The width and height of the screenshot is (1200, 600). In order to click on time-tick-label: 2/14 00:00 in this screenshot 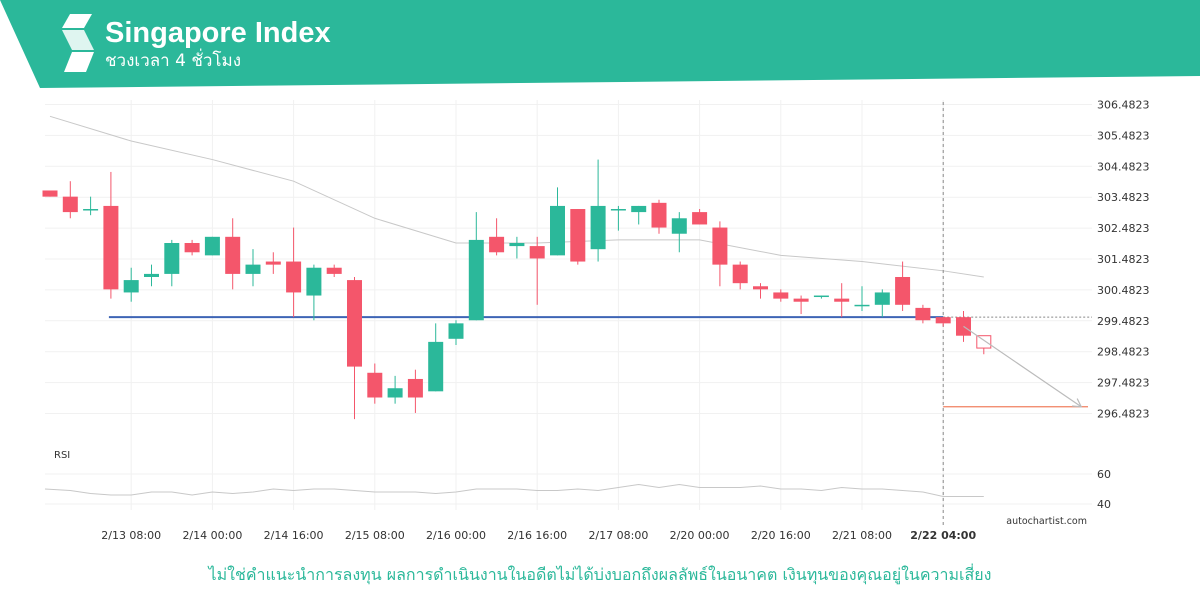, I will do `click(212, 535)`.